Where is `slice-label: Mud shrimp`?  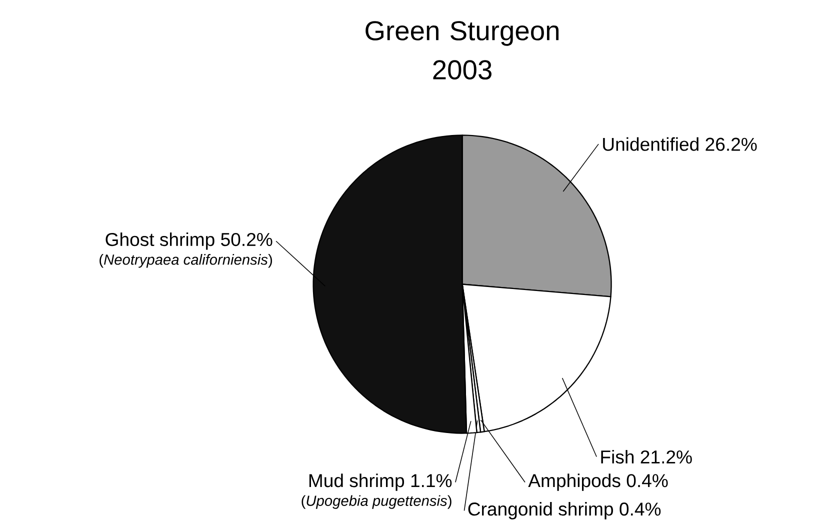
slice-label: Mud shrimp is located at coordinates (356, 482).